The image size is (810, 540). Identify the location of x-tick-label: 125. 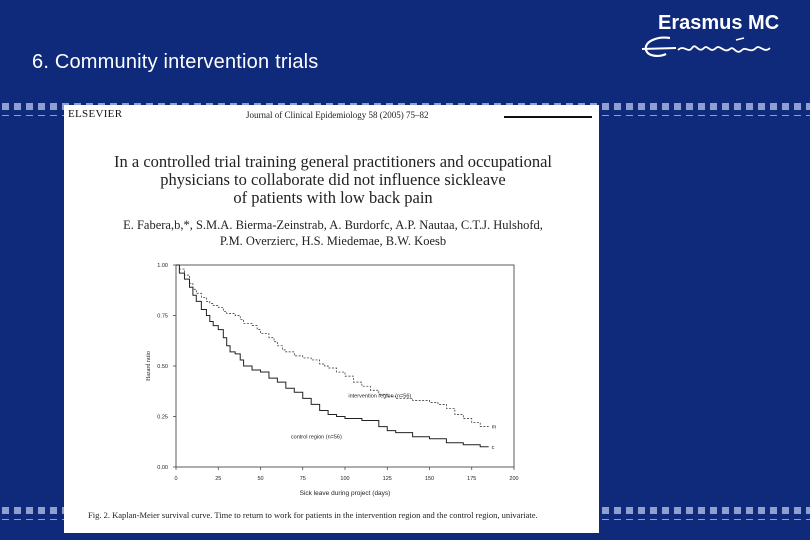
(387, 479).